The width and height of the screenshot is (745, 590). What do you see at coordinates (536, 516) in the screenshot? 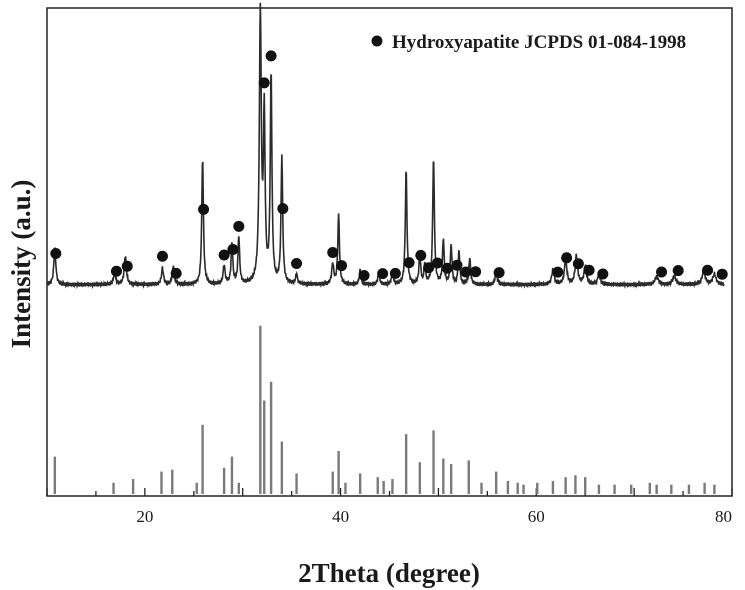
I see `x-tick-label: 60` at bounding box center [536, 516].